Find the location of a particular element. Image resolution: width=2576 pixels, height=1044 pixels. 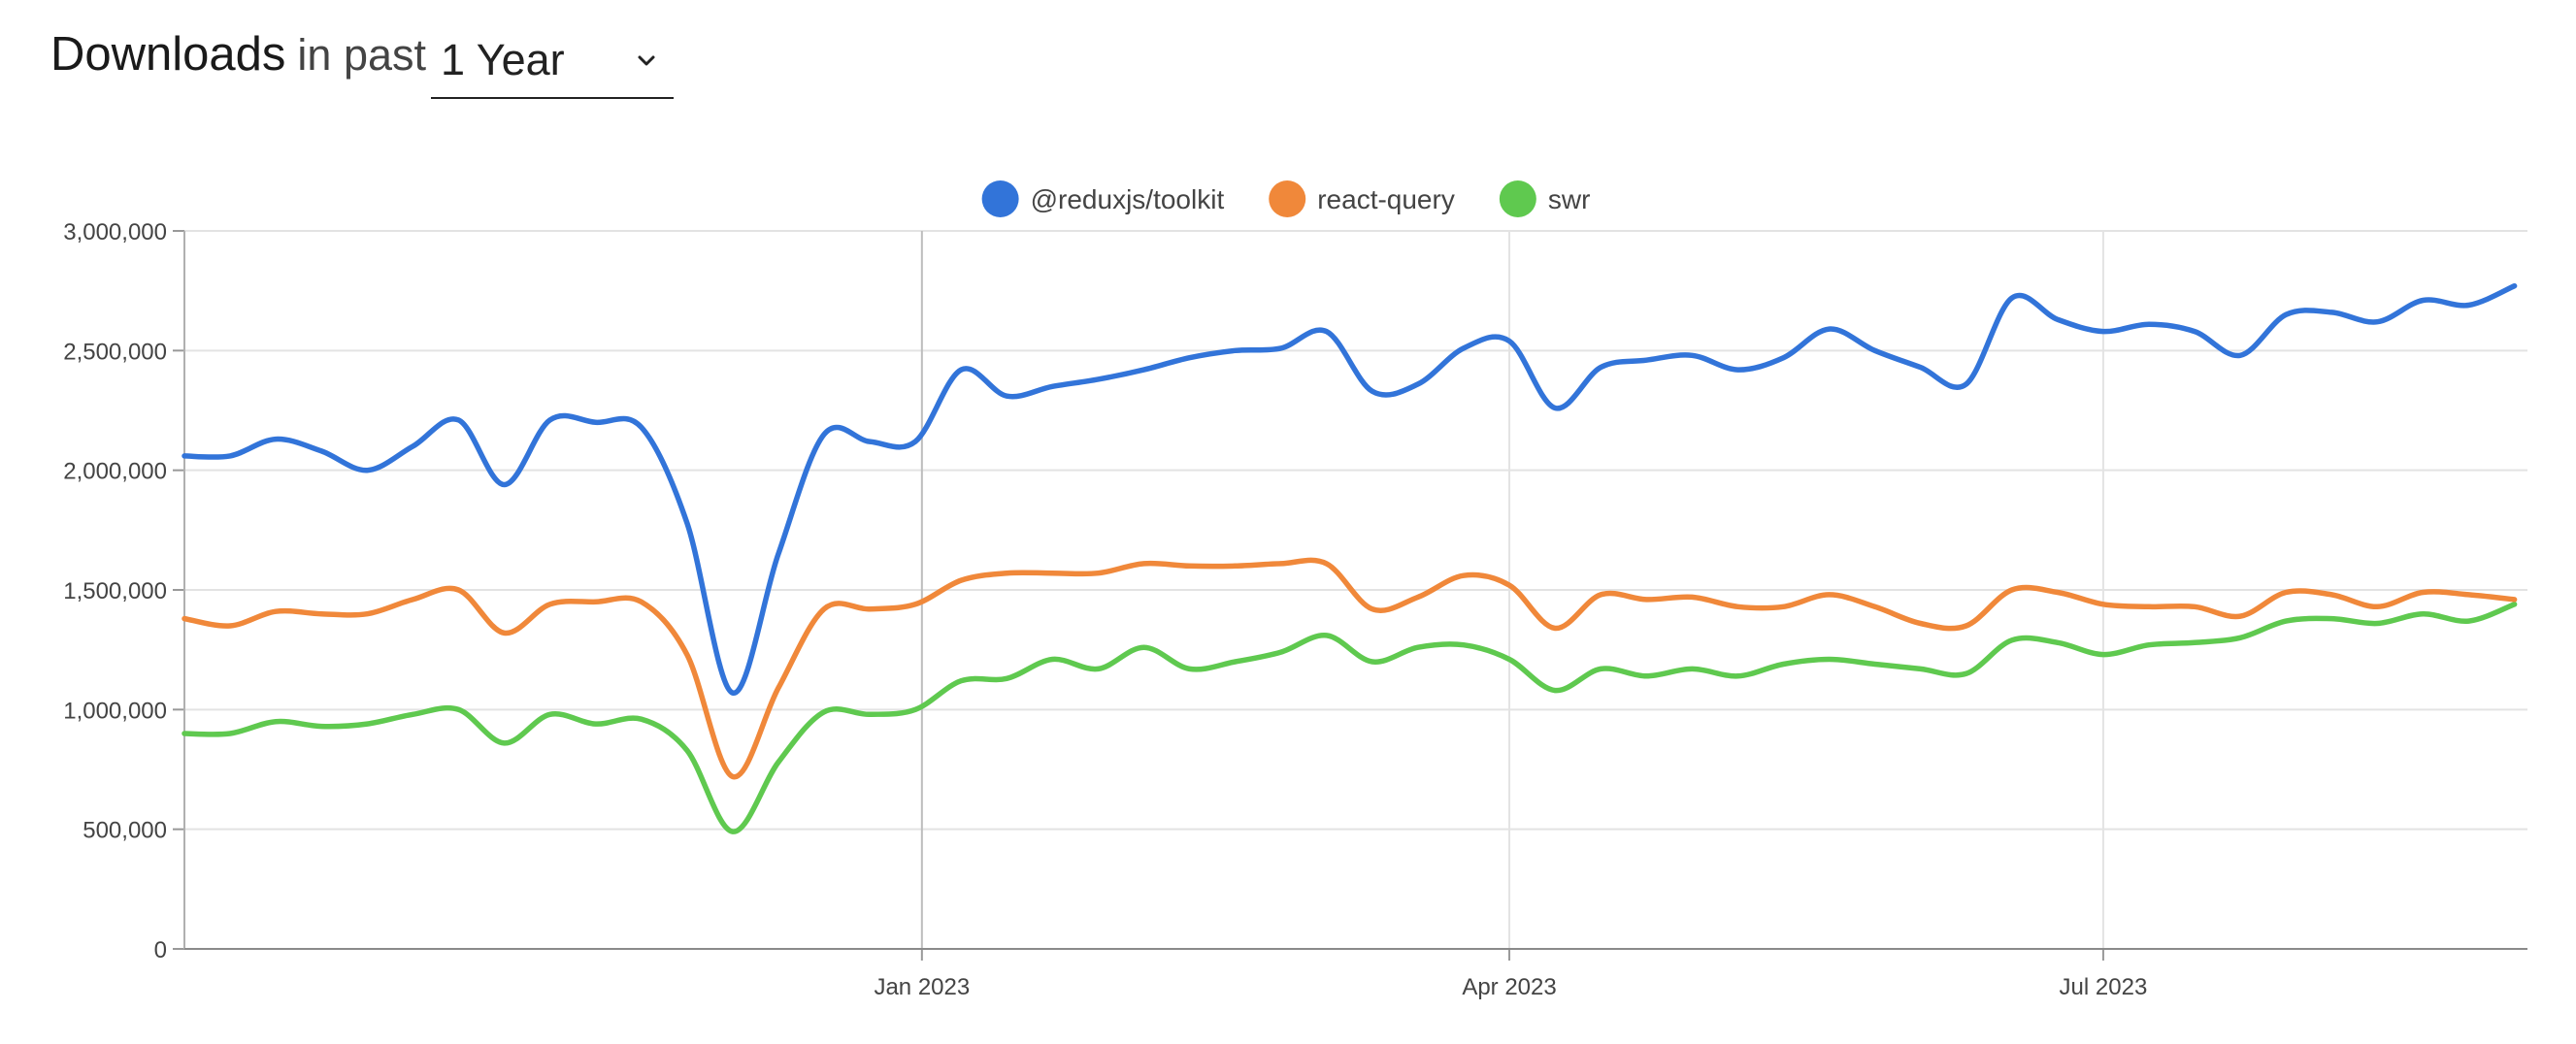

y-tick-label: 2,500,000 is located at coordinates (115, 352).